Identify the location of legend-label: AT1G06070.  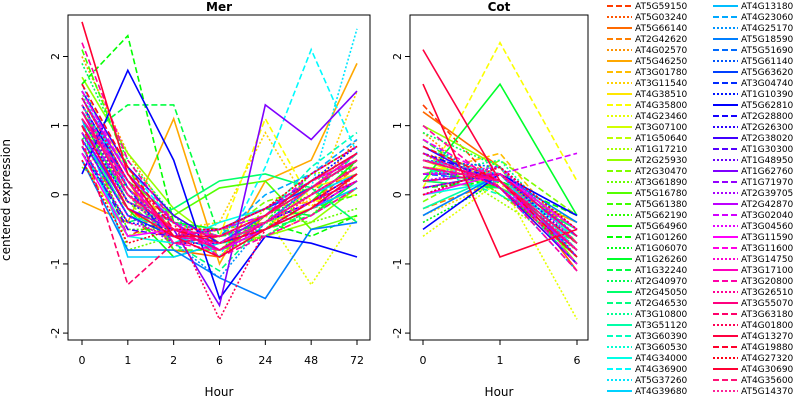
(661, 249).